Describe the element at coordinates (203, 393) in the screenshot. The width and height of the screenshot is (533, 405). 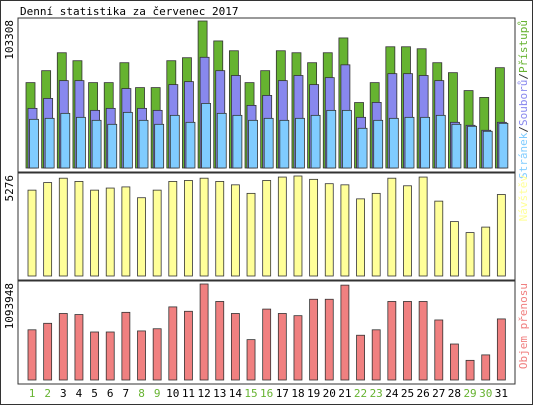
I see `x-tick-label: 12` at that location.